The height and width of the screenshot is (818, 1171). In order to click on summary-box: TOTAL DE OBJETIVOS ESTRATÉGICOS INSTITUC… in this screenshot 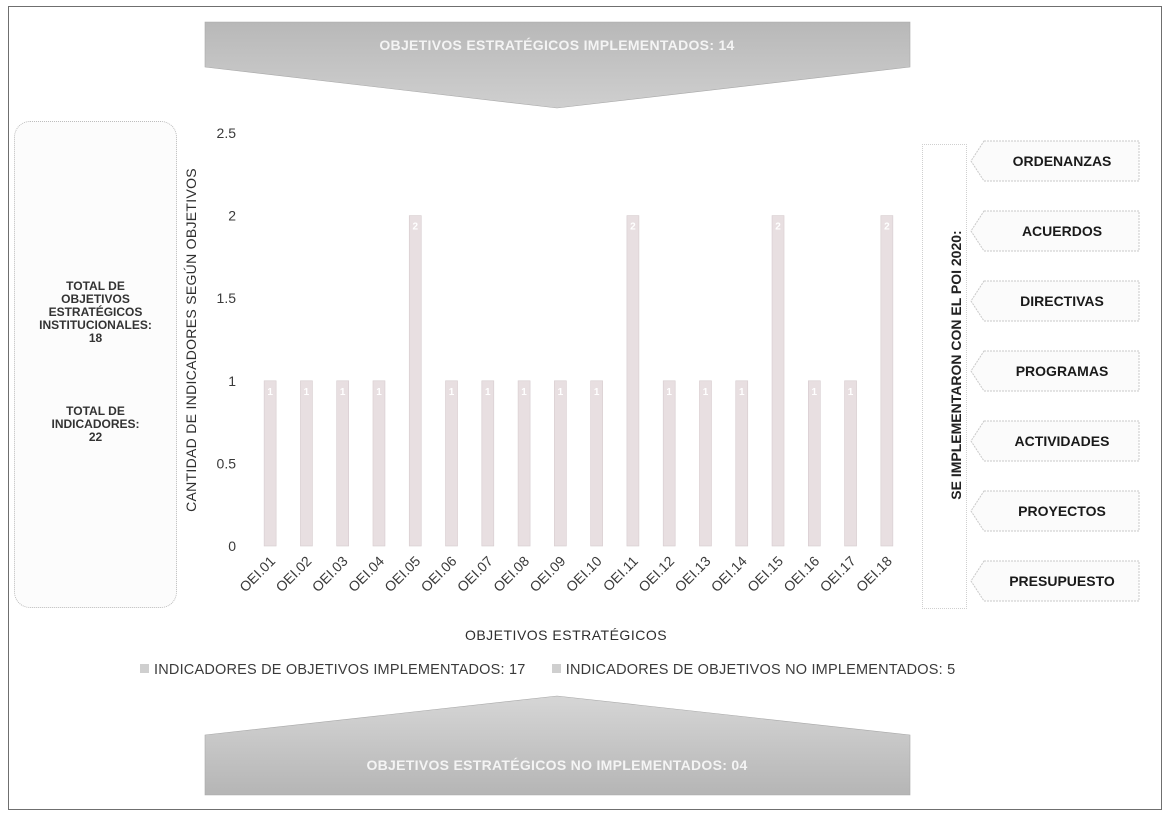, I will do `click(95, 364)`.